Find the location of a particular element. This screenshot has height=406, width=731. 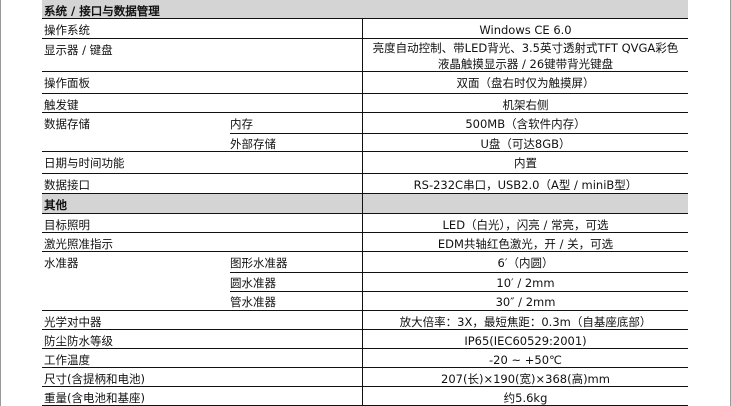

subrow-value: U盘（可达8GB） is located at coordinates (525, 144).